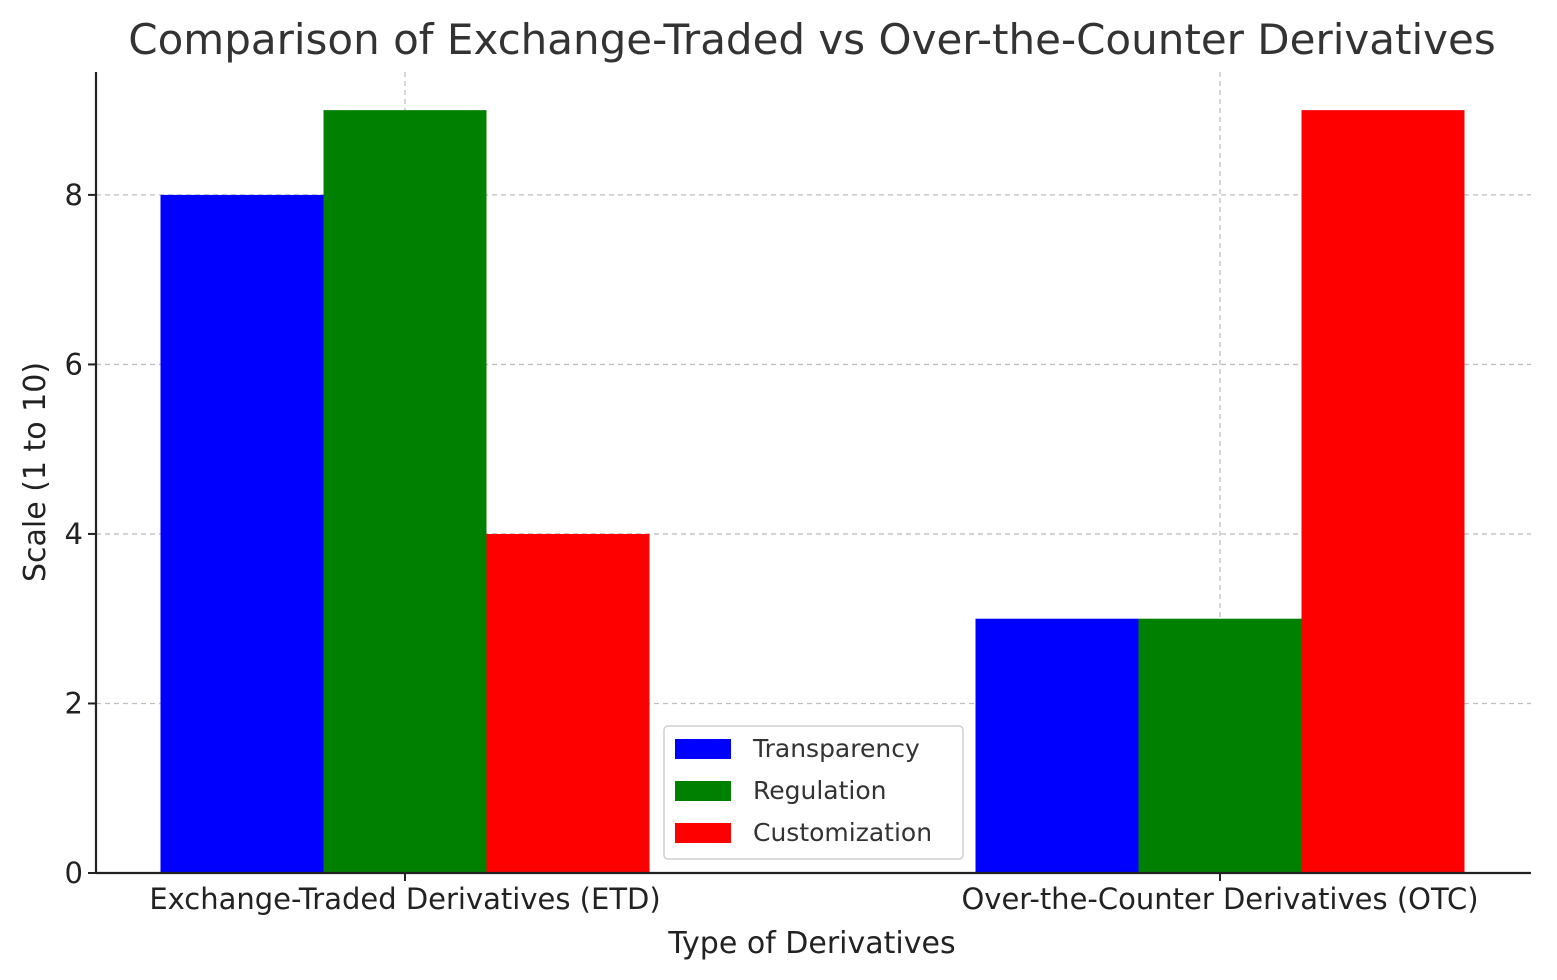 This screenshot has width=1557, height=980. Describe the element at coordinates (836, 748) in the screenshot. I see `legend-label-transparency: Transparency` at that location.